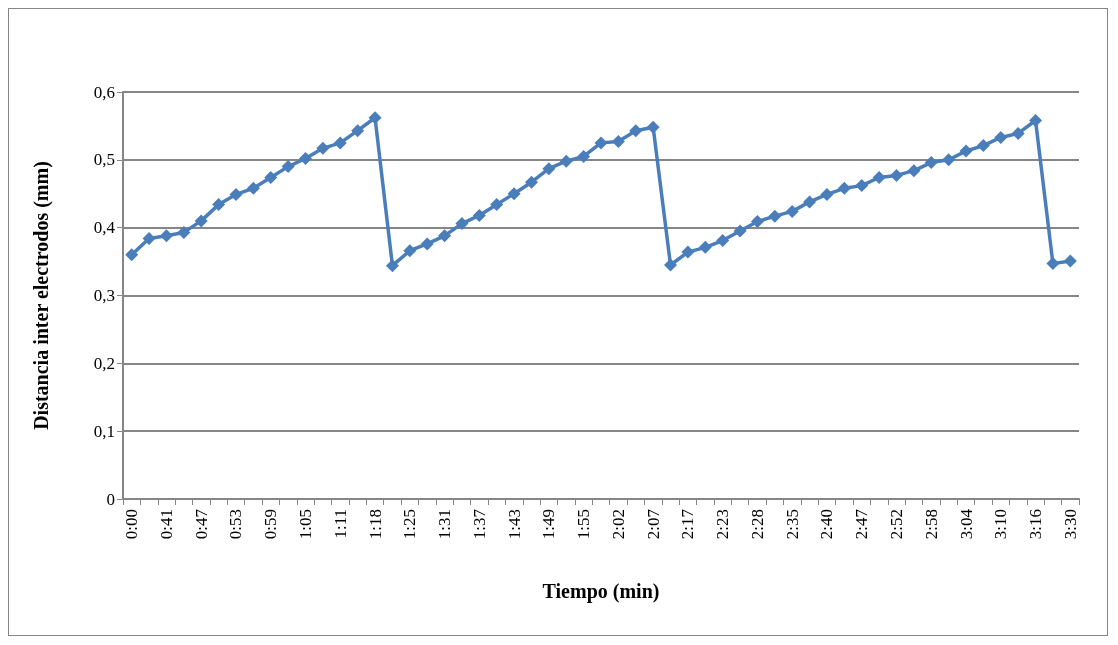  I want to click on y-tick-label: 0,3, so click(104, 295).